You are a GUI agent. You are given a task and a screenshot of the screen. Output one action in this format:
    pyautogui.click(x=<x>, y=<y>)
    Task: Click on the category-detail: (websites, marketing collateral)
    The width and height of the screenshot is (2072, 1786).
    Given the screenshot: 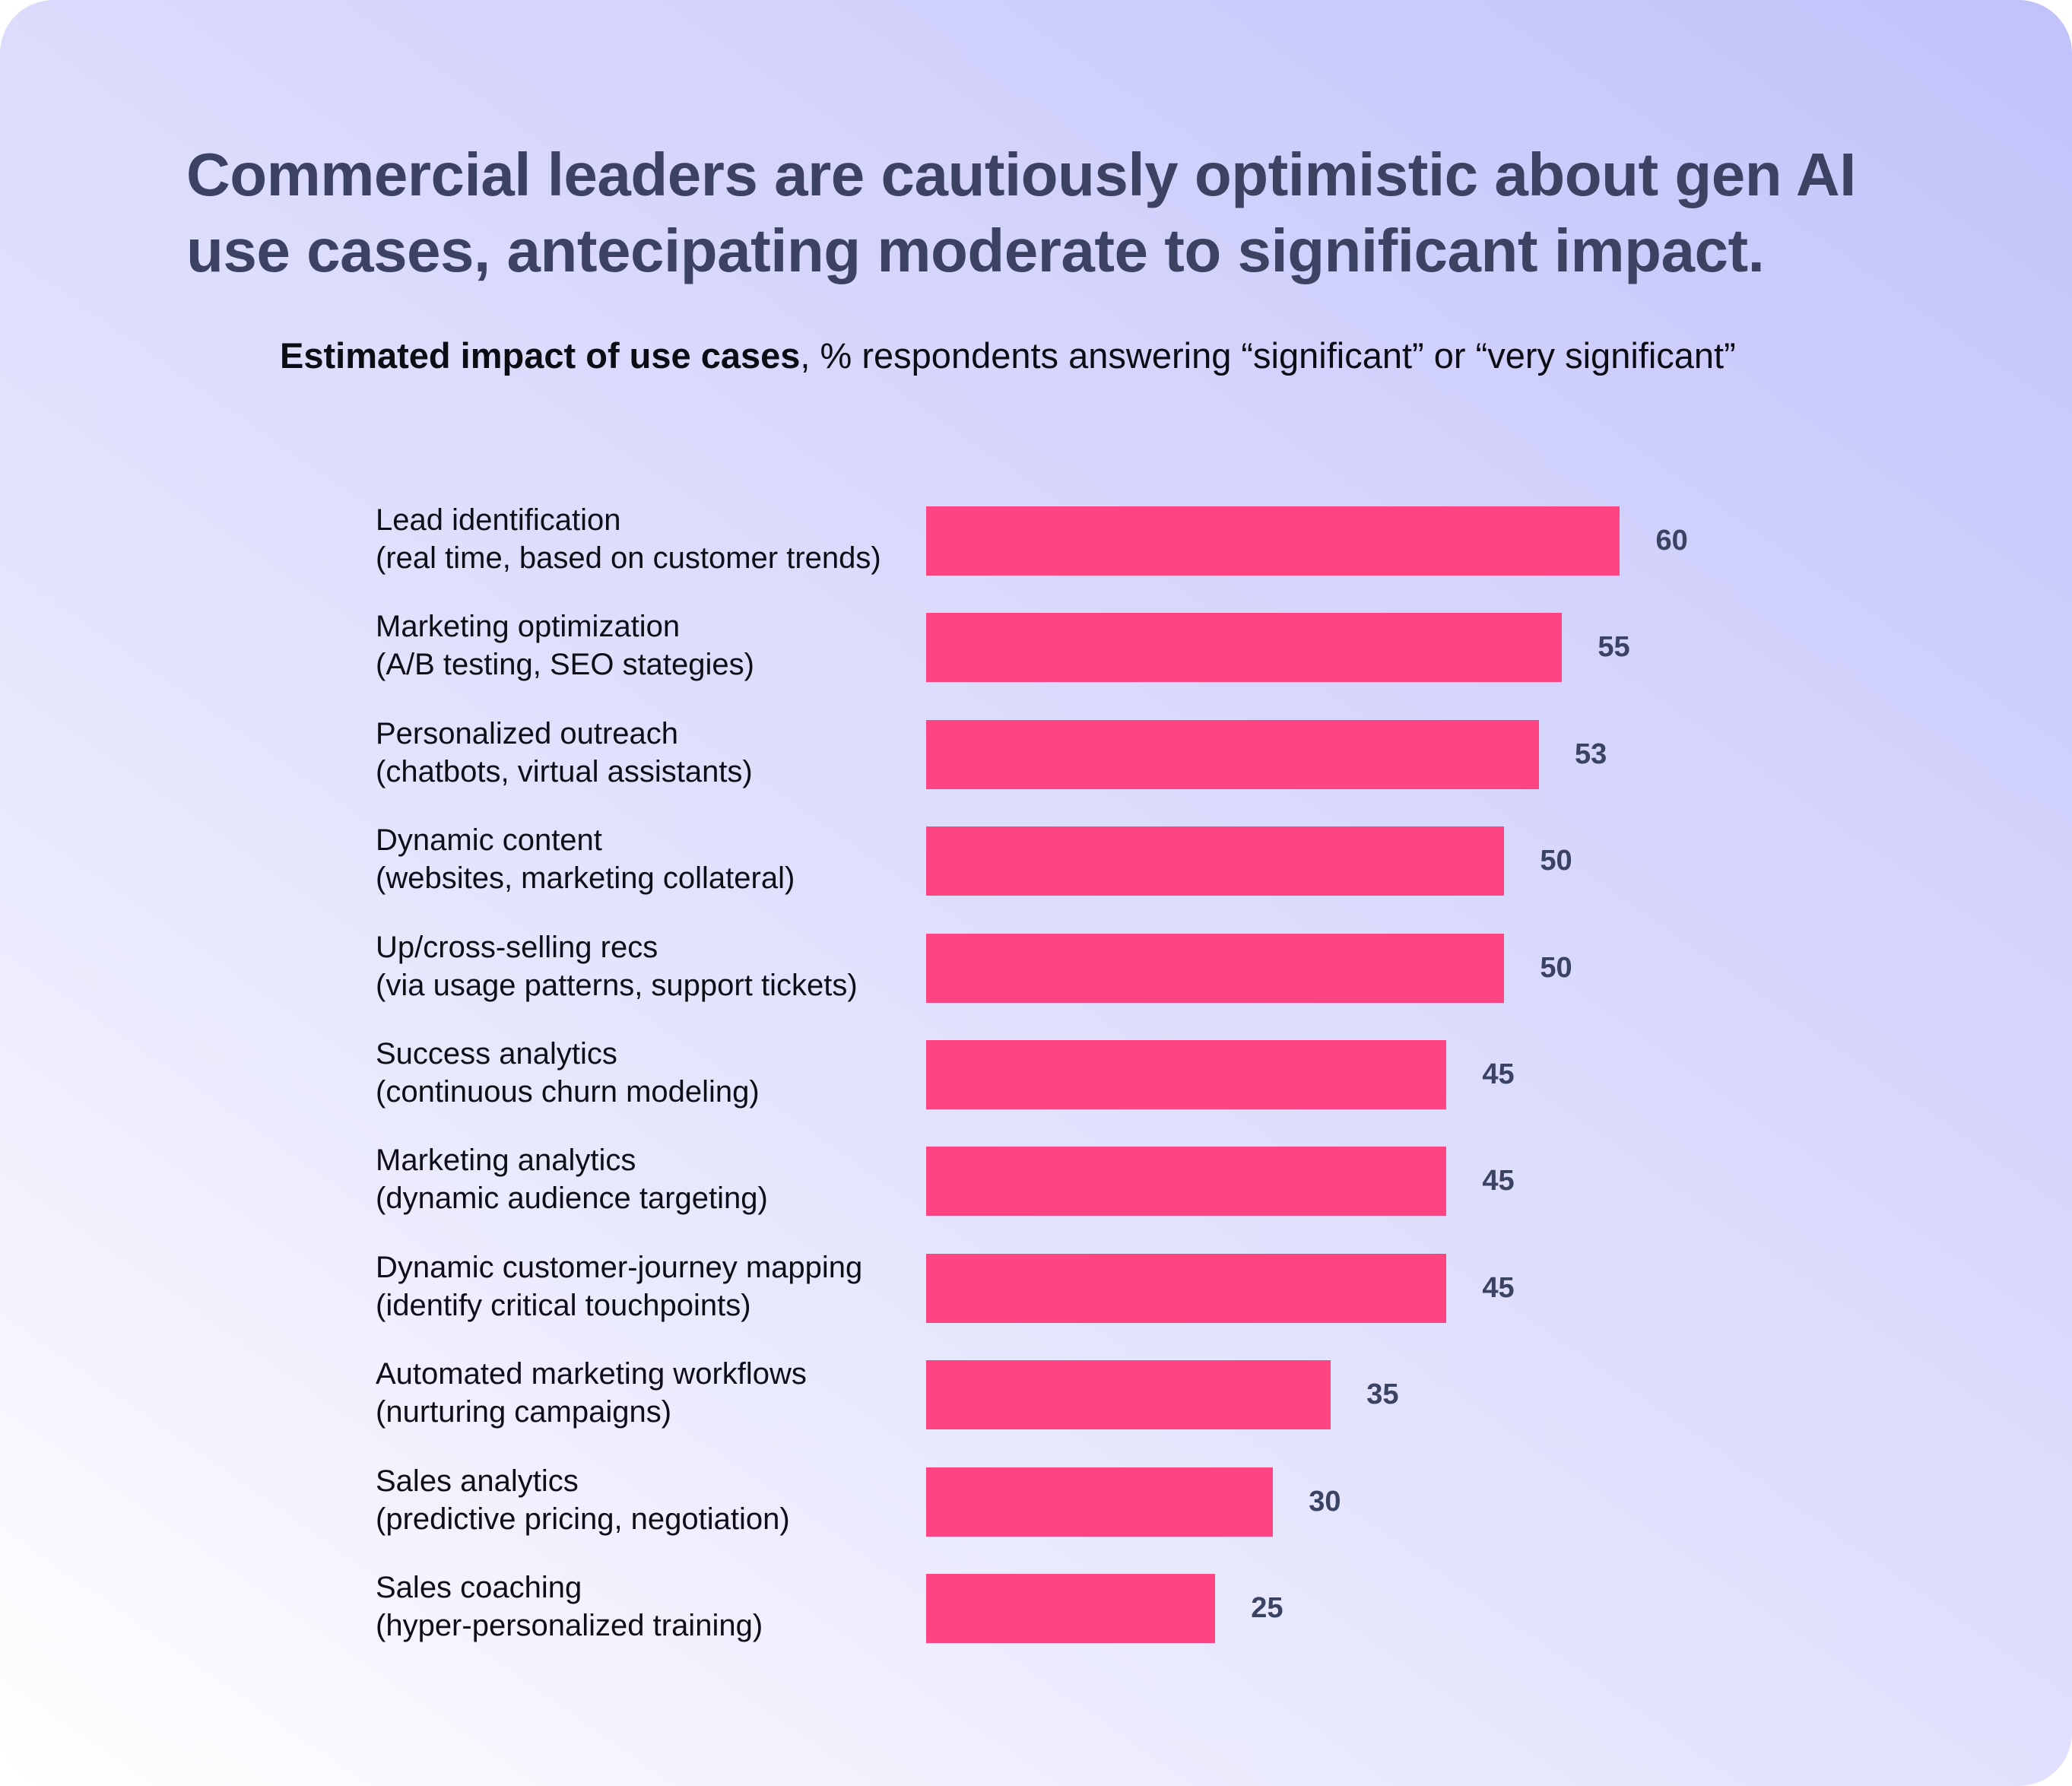 What is the action you would take?
    pyautogui.click(x=585, y=878)
    